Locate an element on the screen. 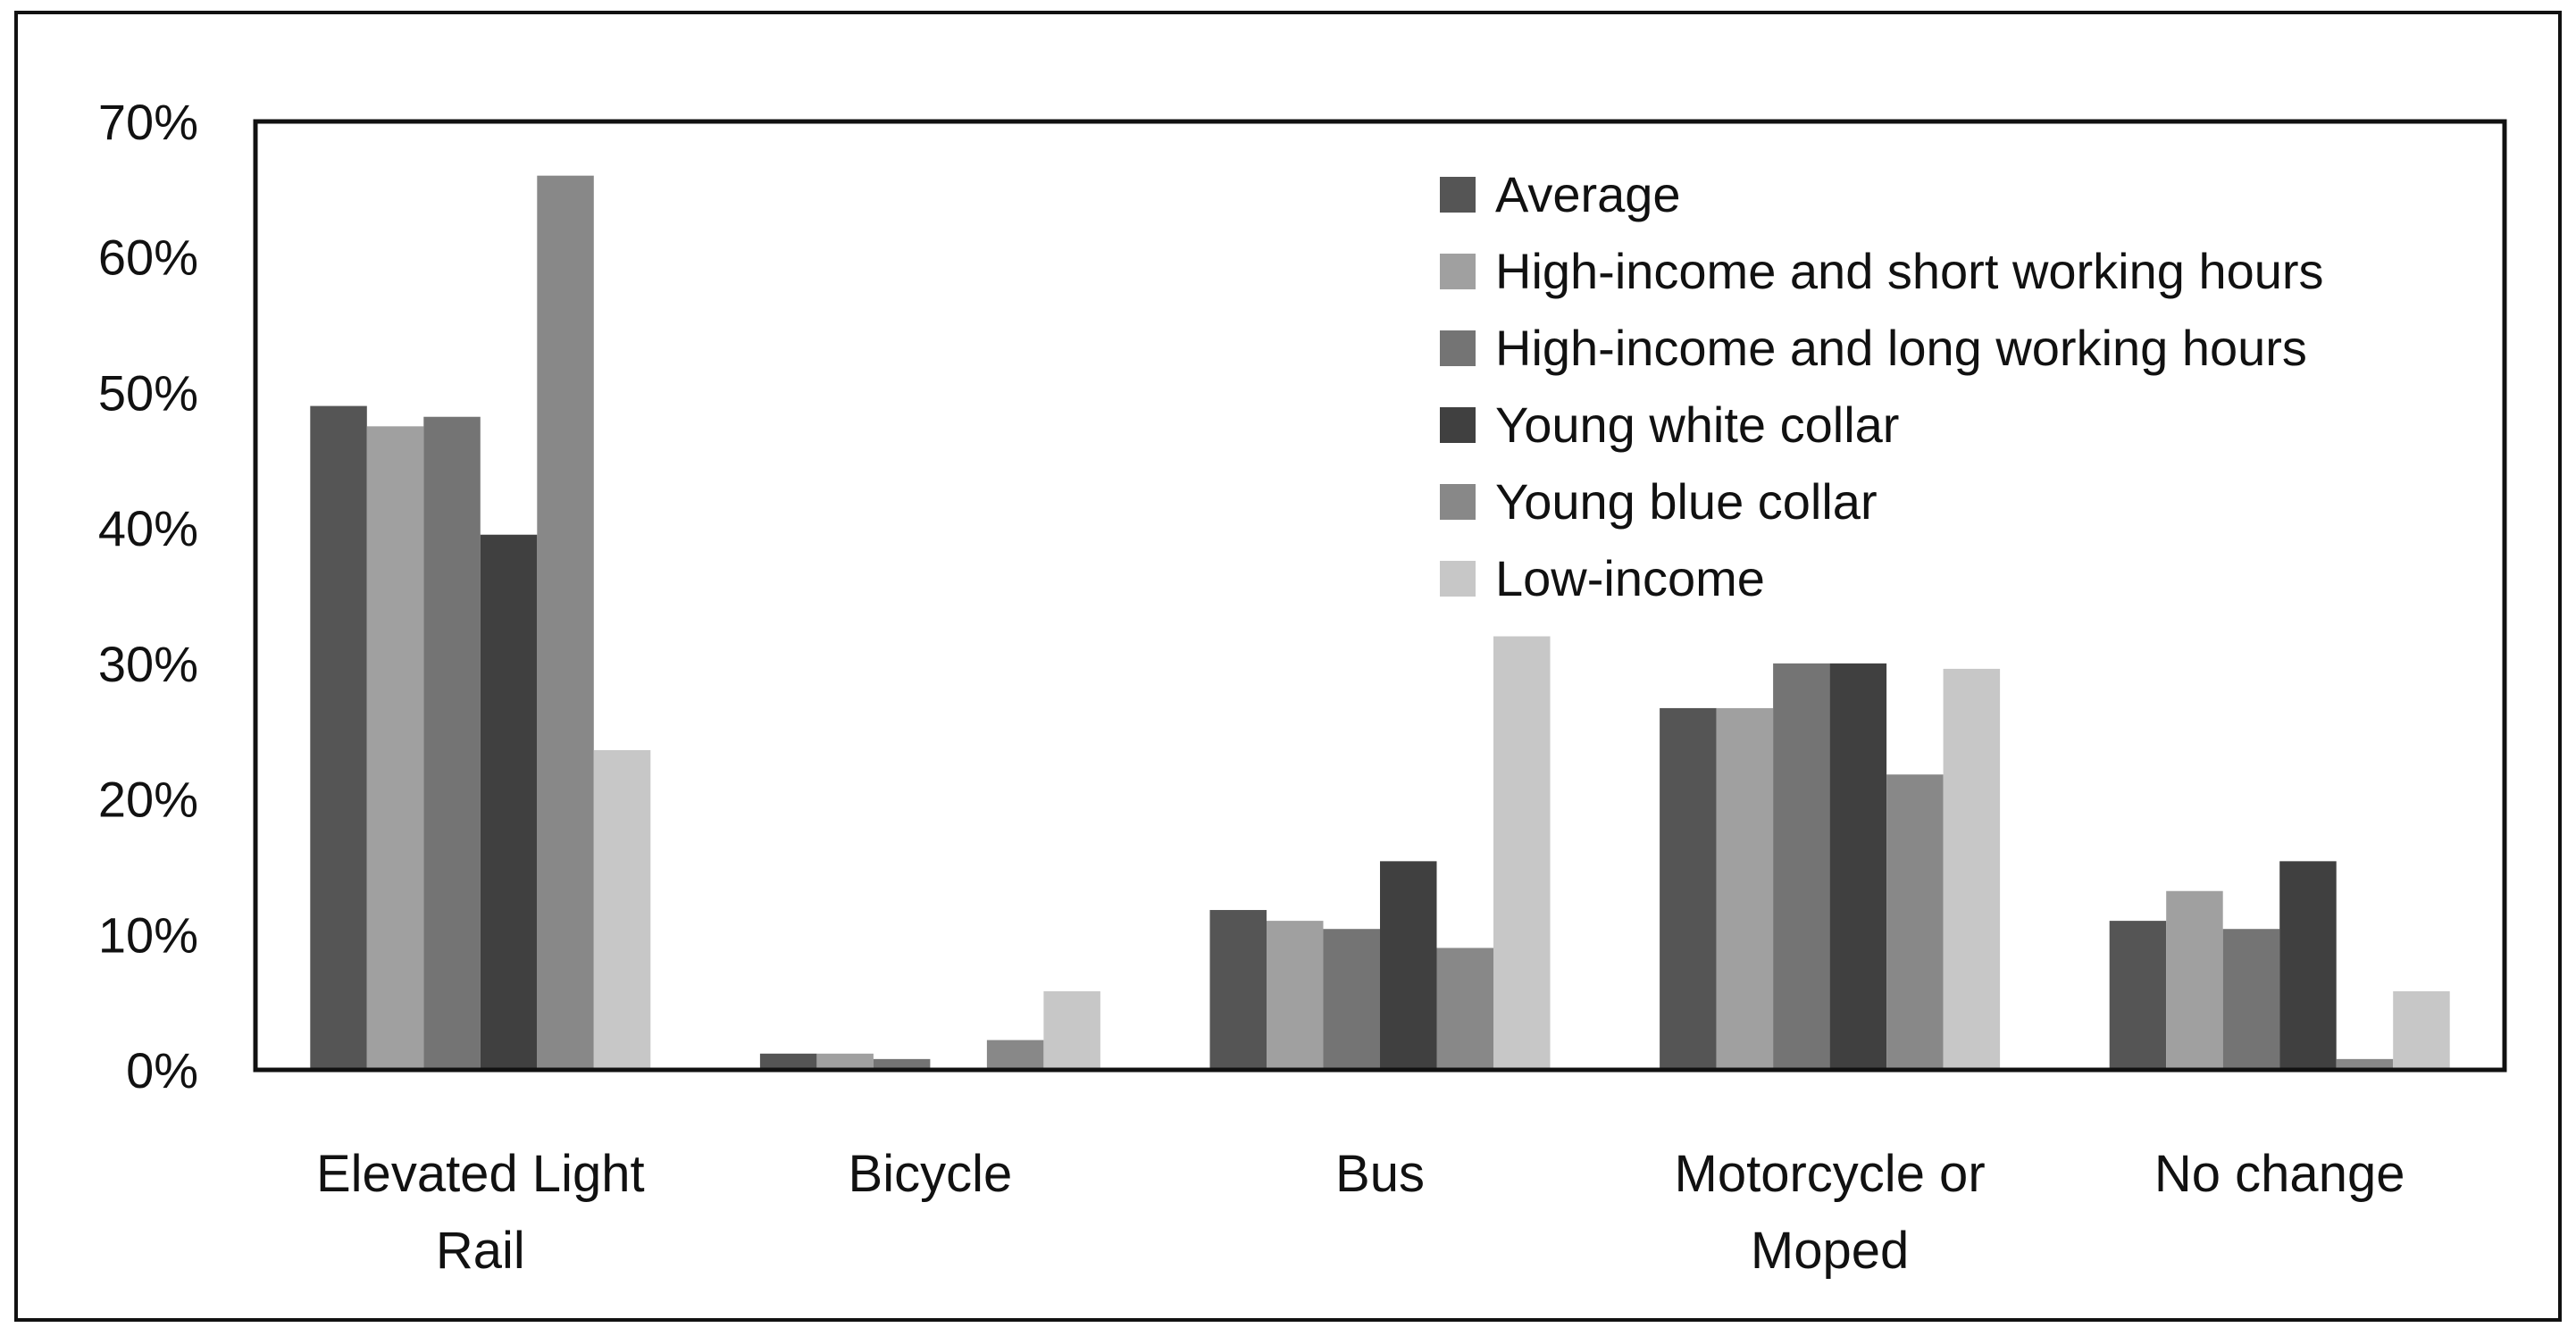 The width and height of the screenshot is (2576, 1336). x-category-label: Rail is located at coordinates (481, 1251).